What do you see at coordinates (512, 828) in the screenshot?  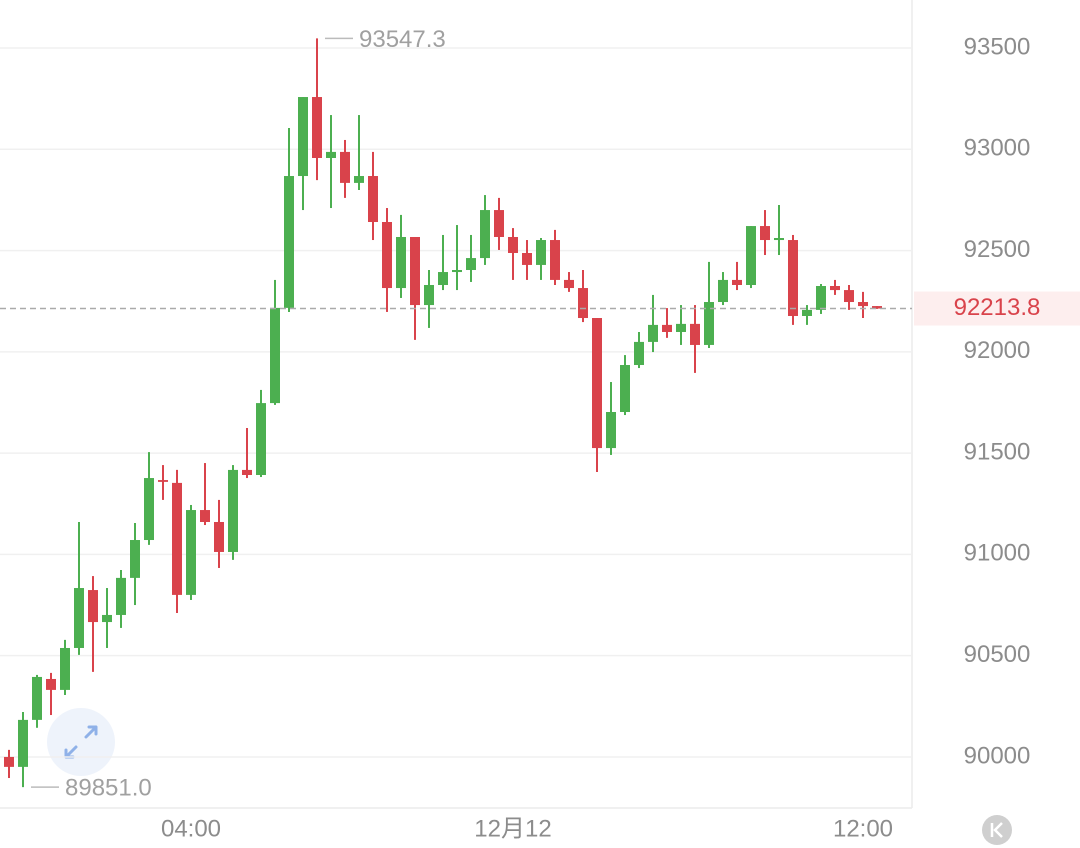 I see `x-tick-label: 12月12` at bounding box center [512, 828].